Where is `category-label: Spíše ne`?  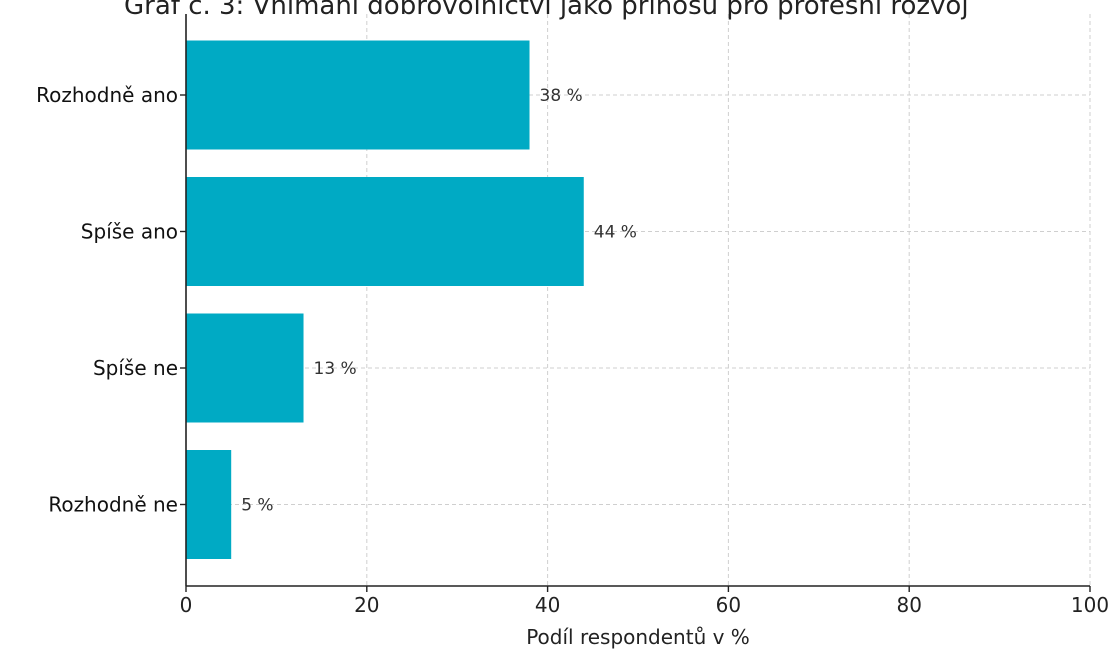 category-label: Spíše ne is located at coordinates (135, 368).